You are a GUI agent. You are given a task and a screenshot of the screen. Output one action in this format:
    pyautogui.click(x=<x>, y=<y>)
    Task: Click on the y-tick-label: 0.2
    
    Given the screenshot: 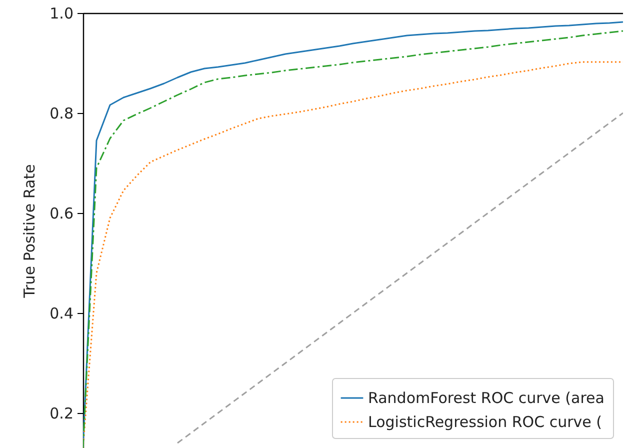 What is the action you would take?
    pyautogui.click(x=62, y=413)
    